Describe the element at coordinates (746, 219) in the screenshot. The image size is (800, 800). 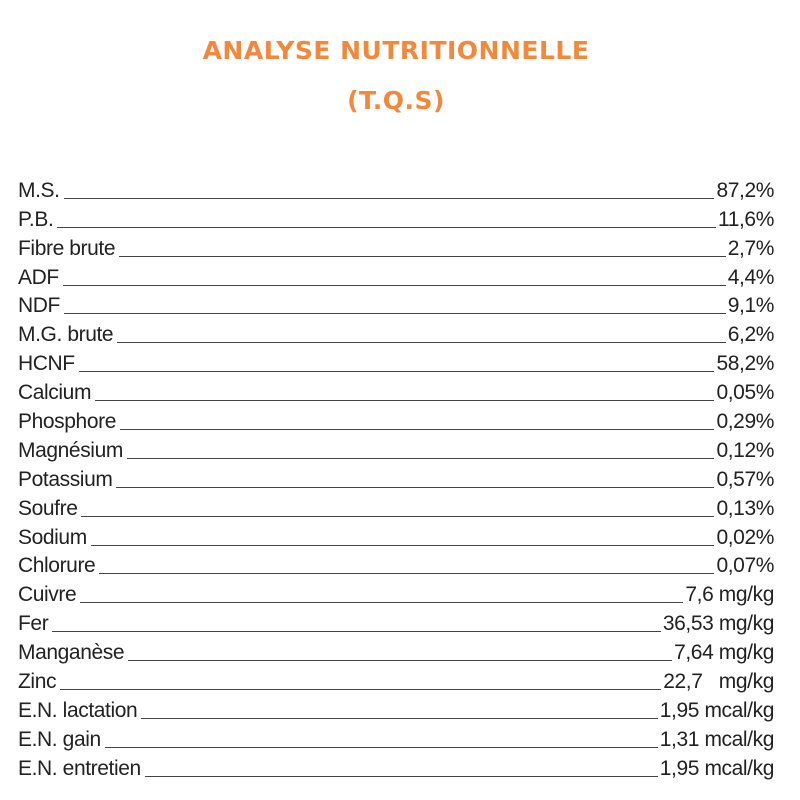
I see `nutrient-value: 11,6%` at that location.